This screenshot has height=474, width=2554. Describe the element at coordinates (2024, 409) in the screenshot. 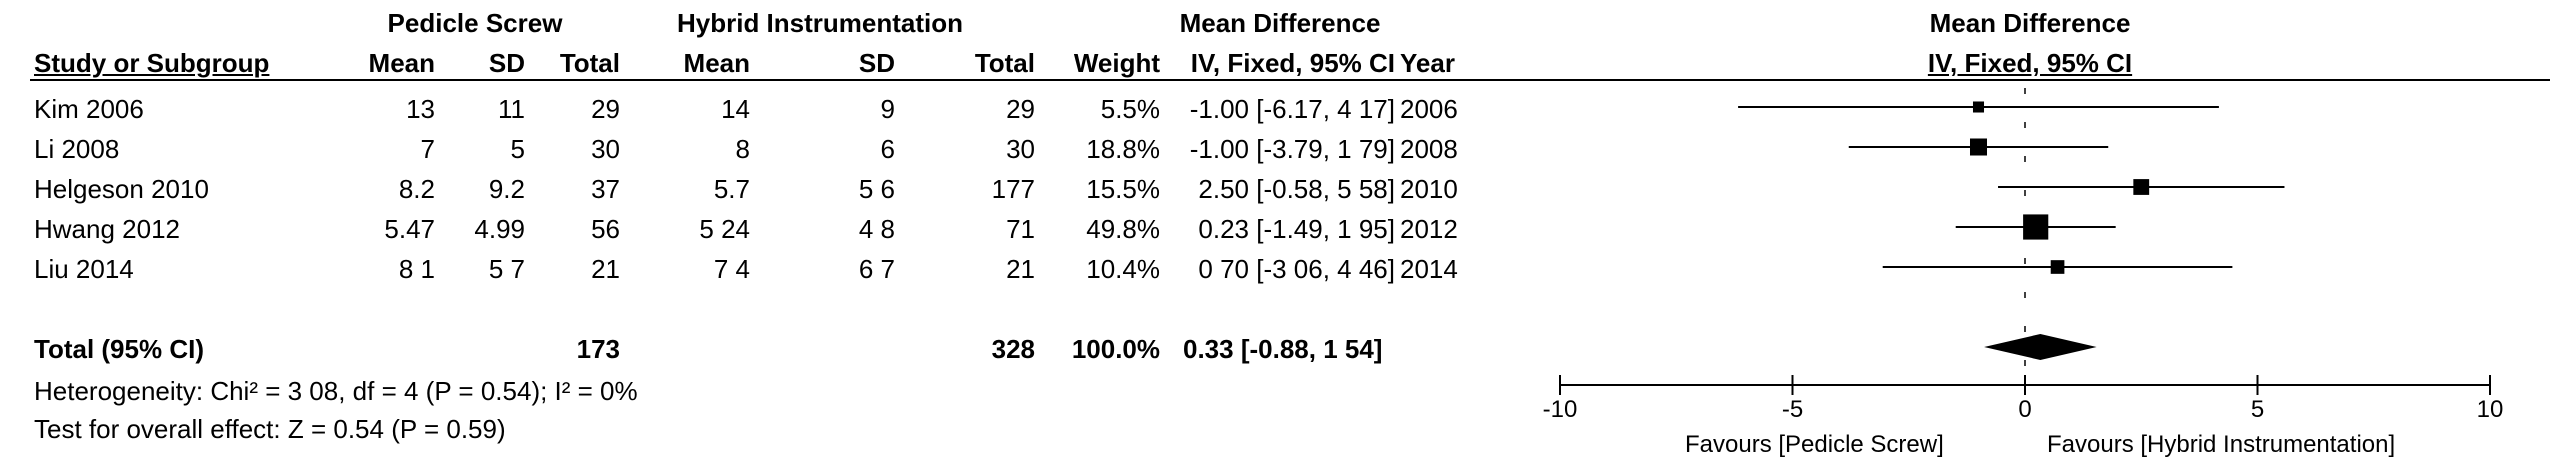

I see `axis-tick-label: 0` at that location.